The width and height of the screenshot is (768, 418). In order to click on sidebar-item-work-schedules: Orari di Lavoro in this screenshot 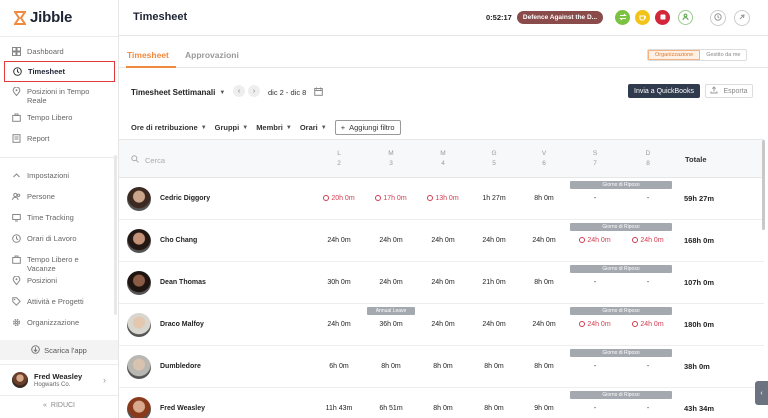, I will do `click(59, 238)`.